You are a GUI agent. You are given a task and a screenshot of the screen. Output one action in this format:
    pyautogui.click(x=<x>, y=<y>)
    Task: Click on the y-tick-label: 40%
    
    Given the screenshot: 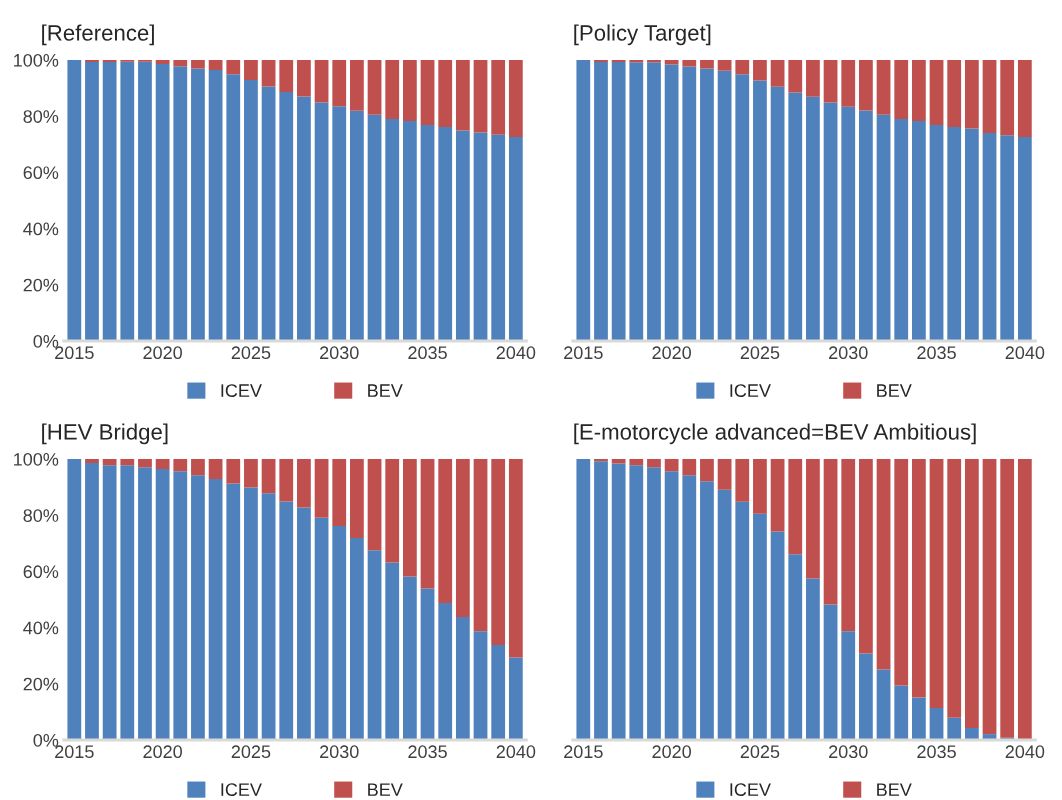 What is the action you would take?
    pyautogui.click(x=41, y=229)
    